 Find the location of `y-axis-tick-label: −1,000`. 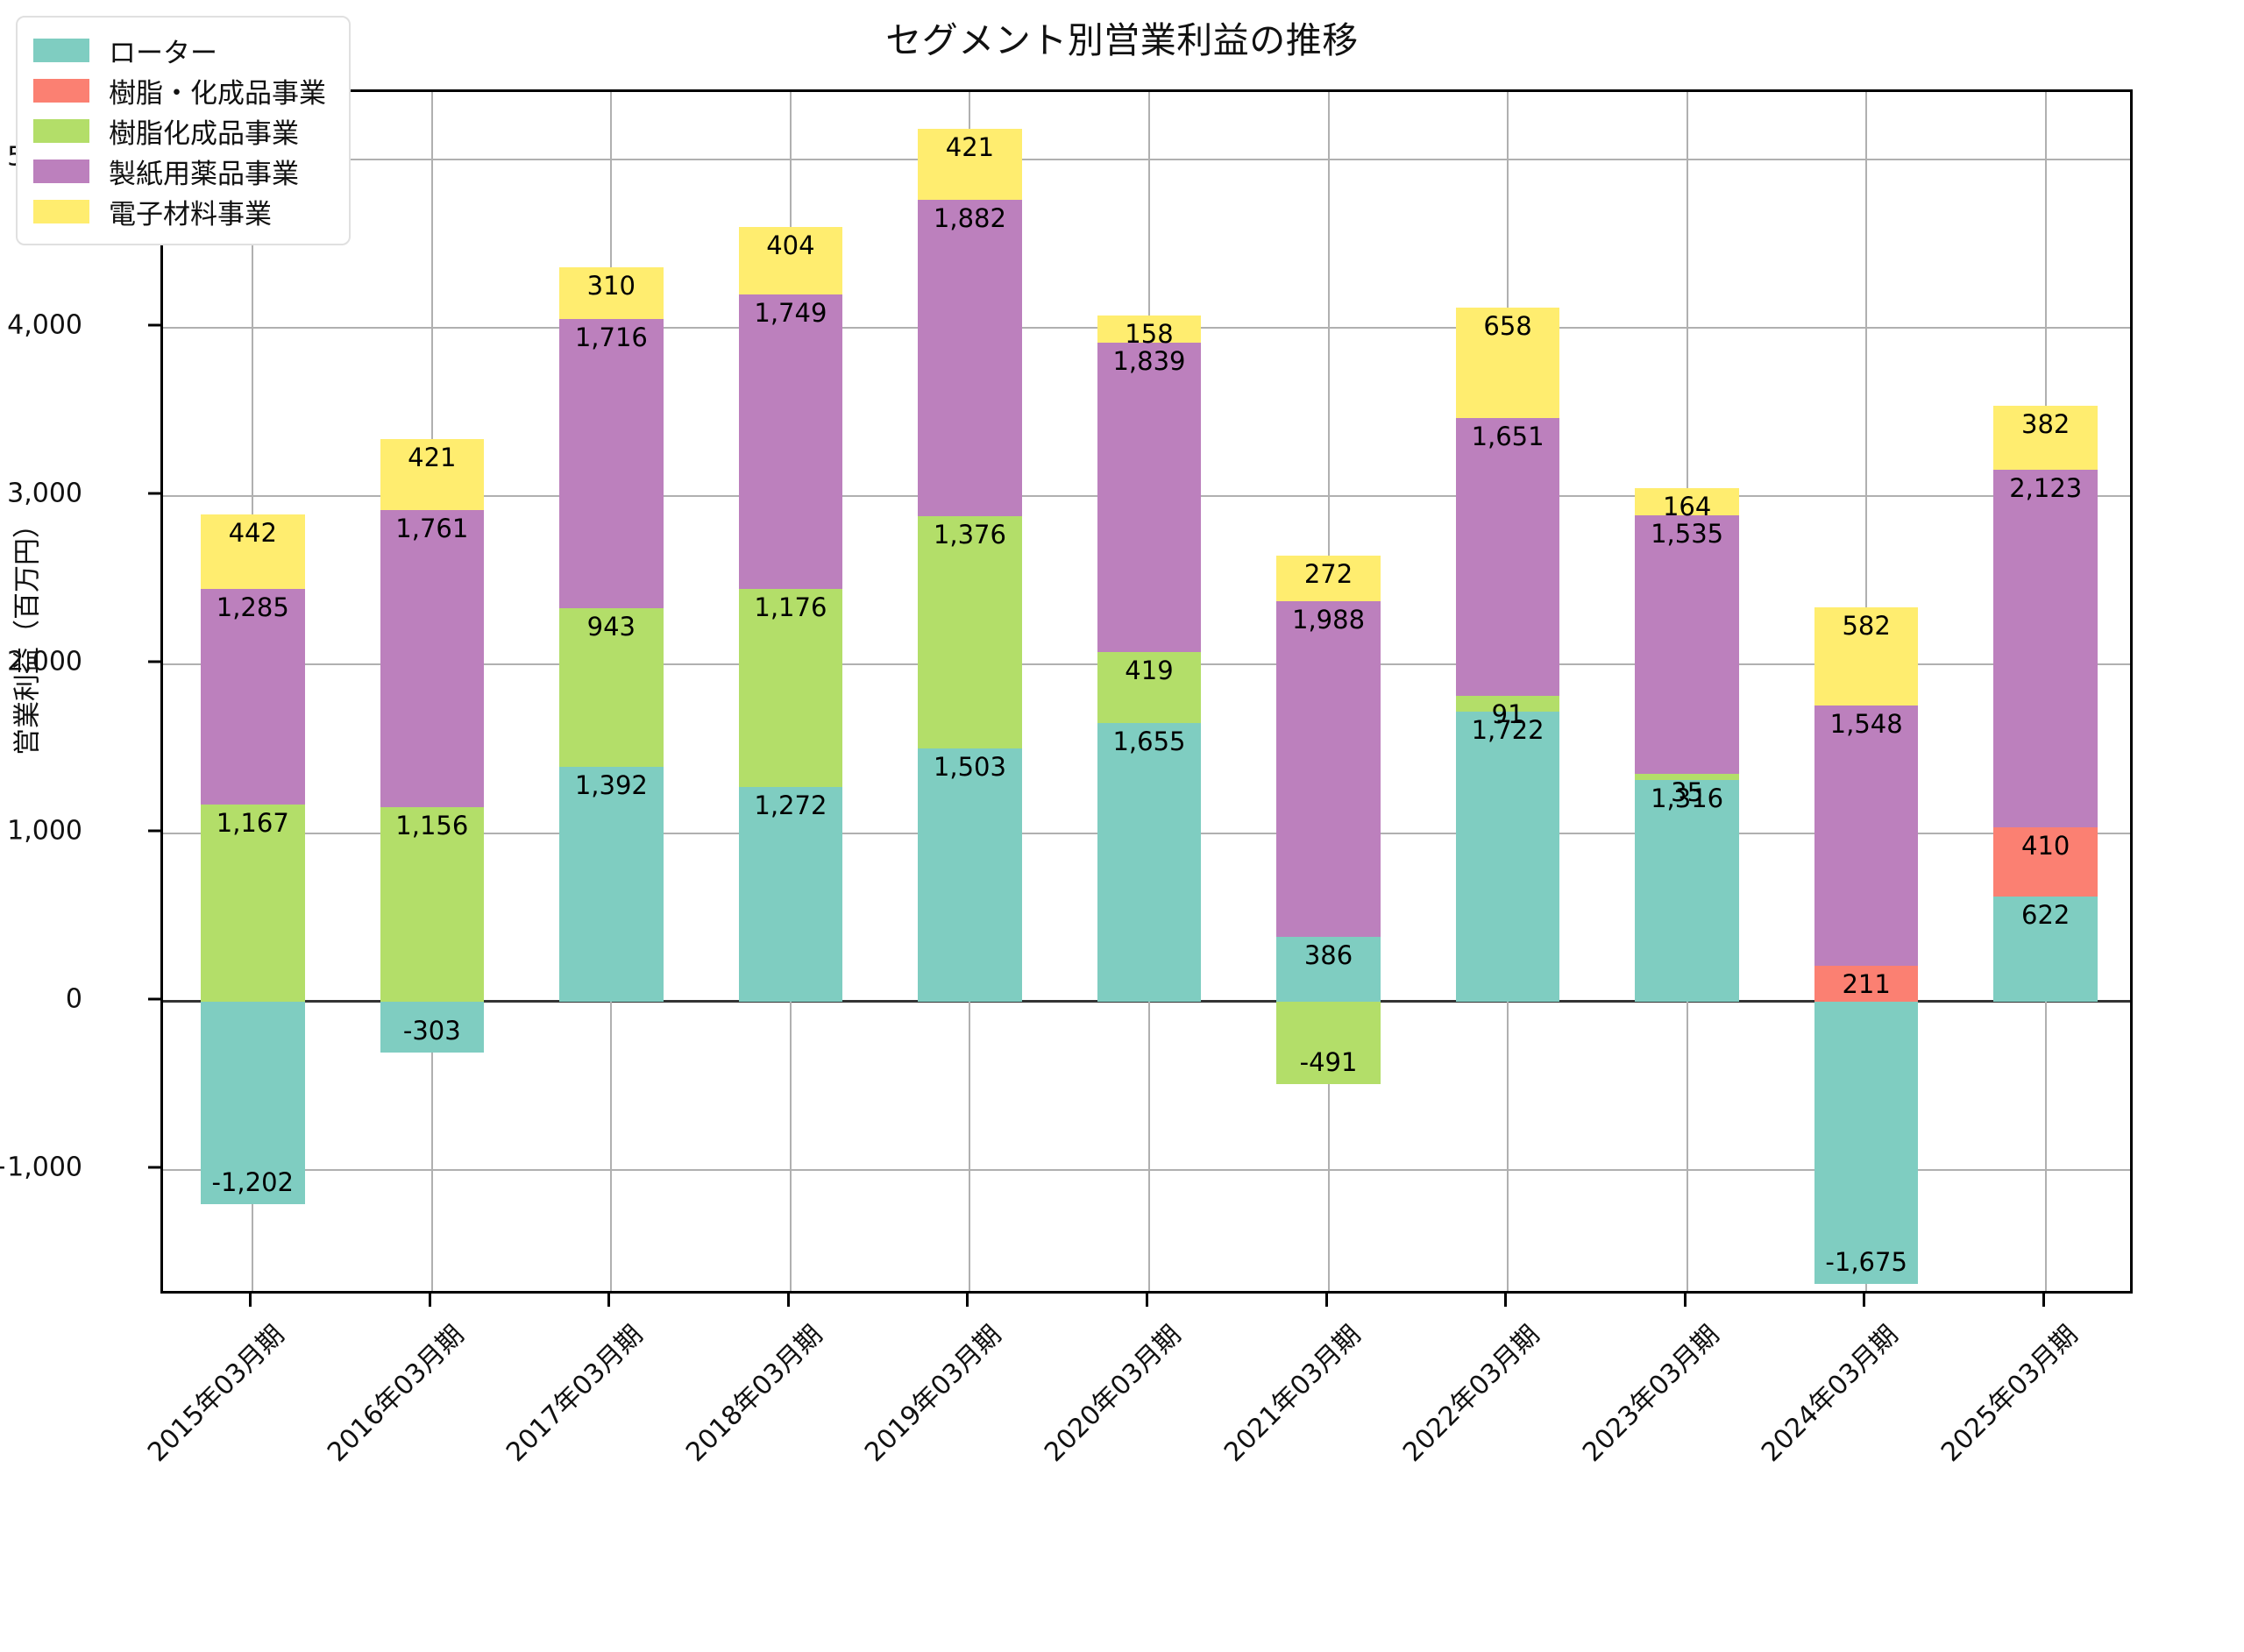

y-axis-tick-label: −1,000 is located at coordinates (41, 1167).